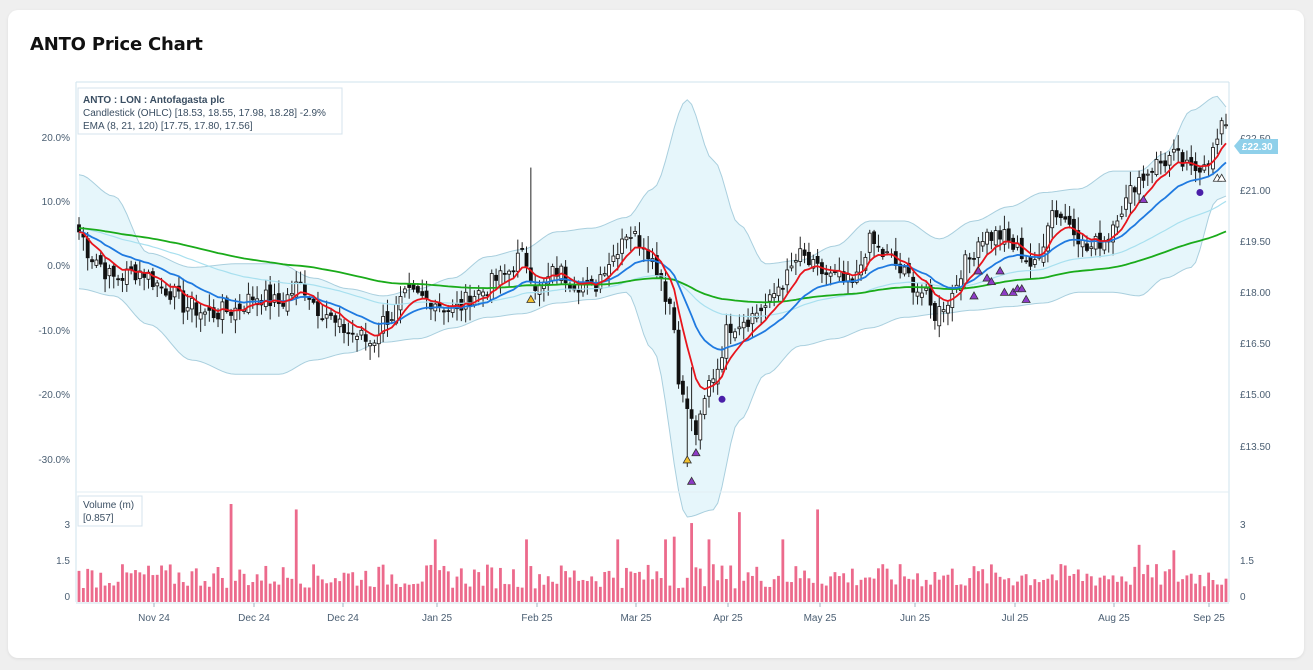 This screenshot has width=1313, height=670. What do you see at coordinates (56, 202) in the screenshot?
I see `y-left-tick-label: 10.0%` at bounding box center [56, 202].